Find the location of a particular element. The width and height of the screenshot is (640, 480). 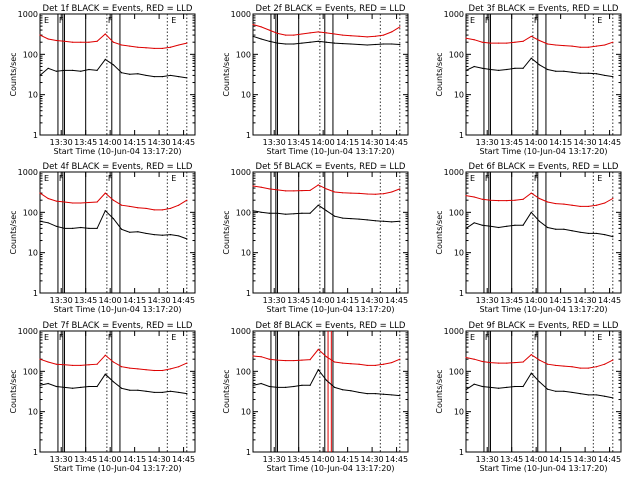

panel-title: Det 8f BLACK = Events, RED = LLD is located at coordinates (331, 326).